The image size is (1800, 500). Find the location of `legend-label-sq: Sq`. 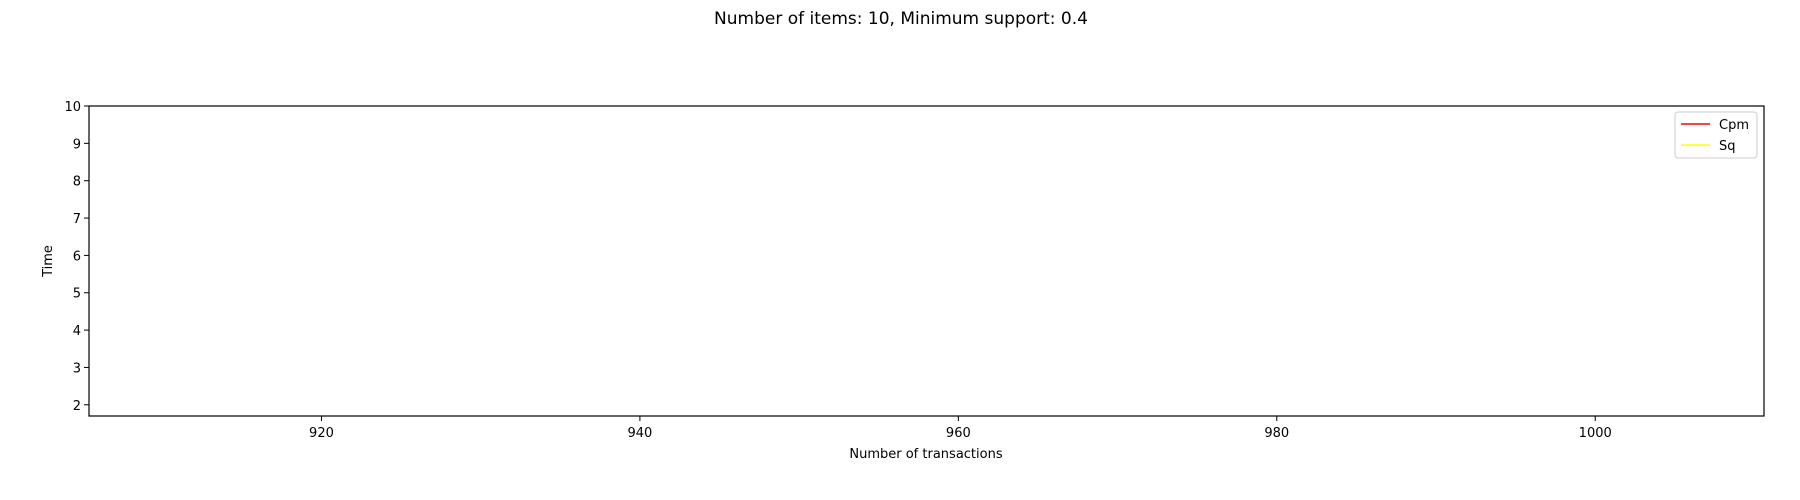

legend-label-sq: Sq is located at coordinates (1727, 146).